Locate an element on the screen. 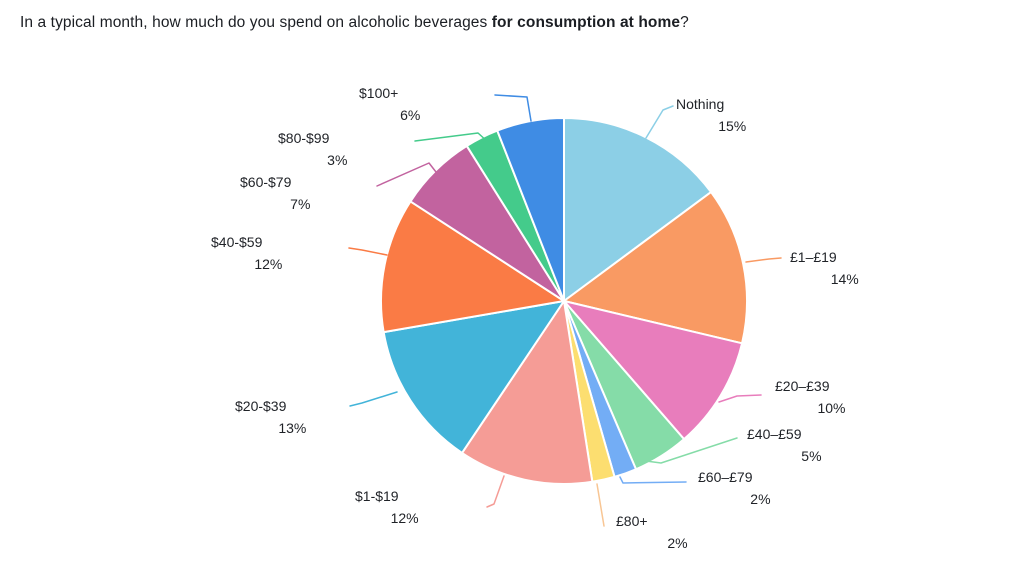 This screenshot has width=1024, height=561. leader-line-usd100 is located at coordinates (513, 108).